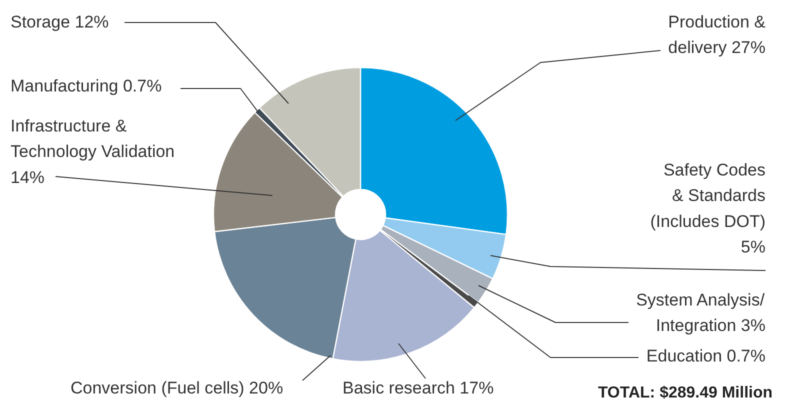 The image size is (789, 407). Describe the element at coordinates (86, 86) in the screenshot. I see `slice-label: Manufacturing 0.7%` at that location.